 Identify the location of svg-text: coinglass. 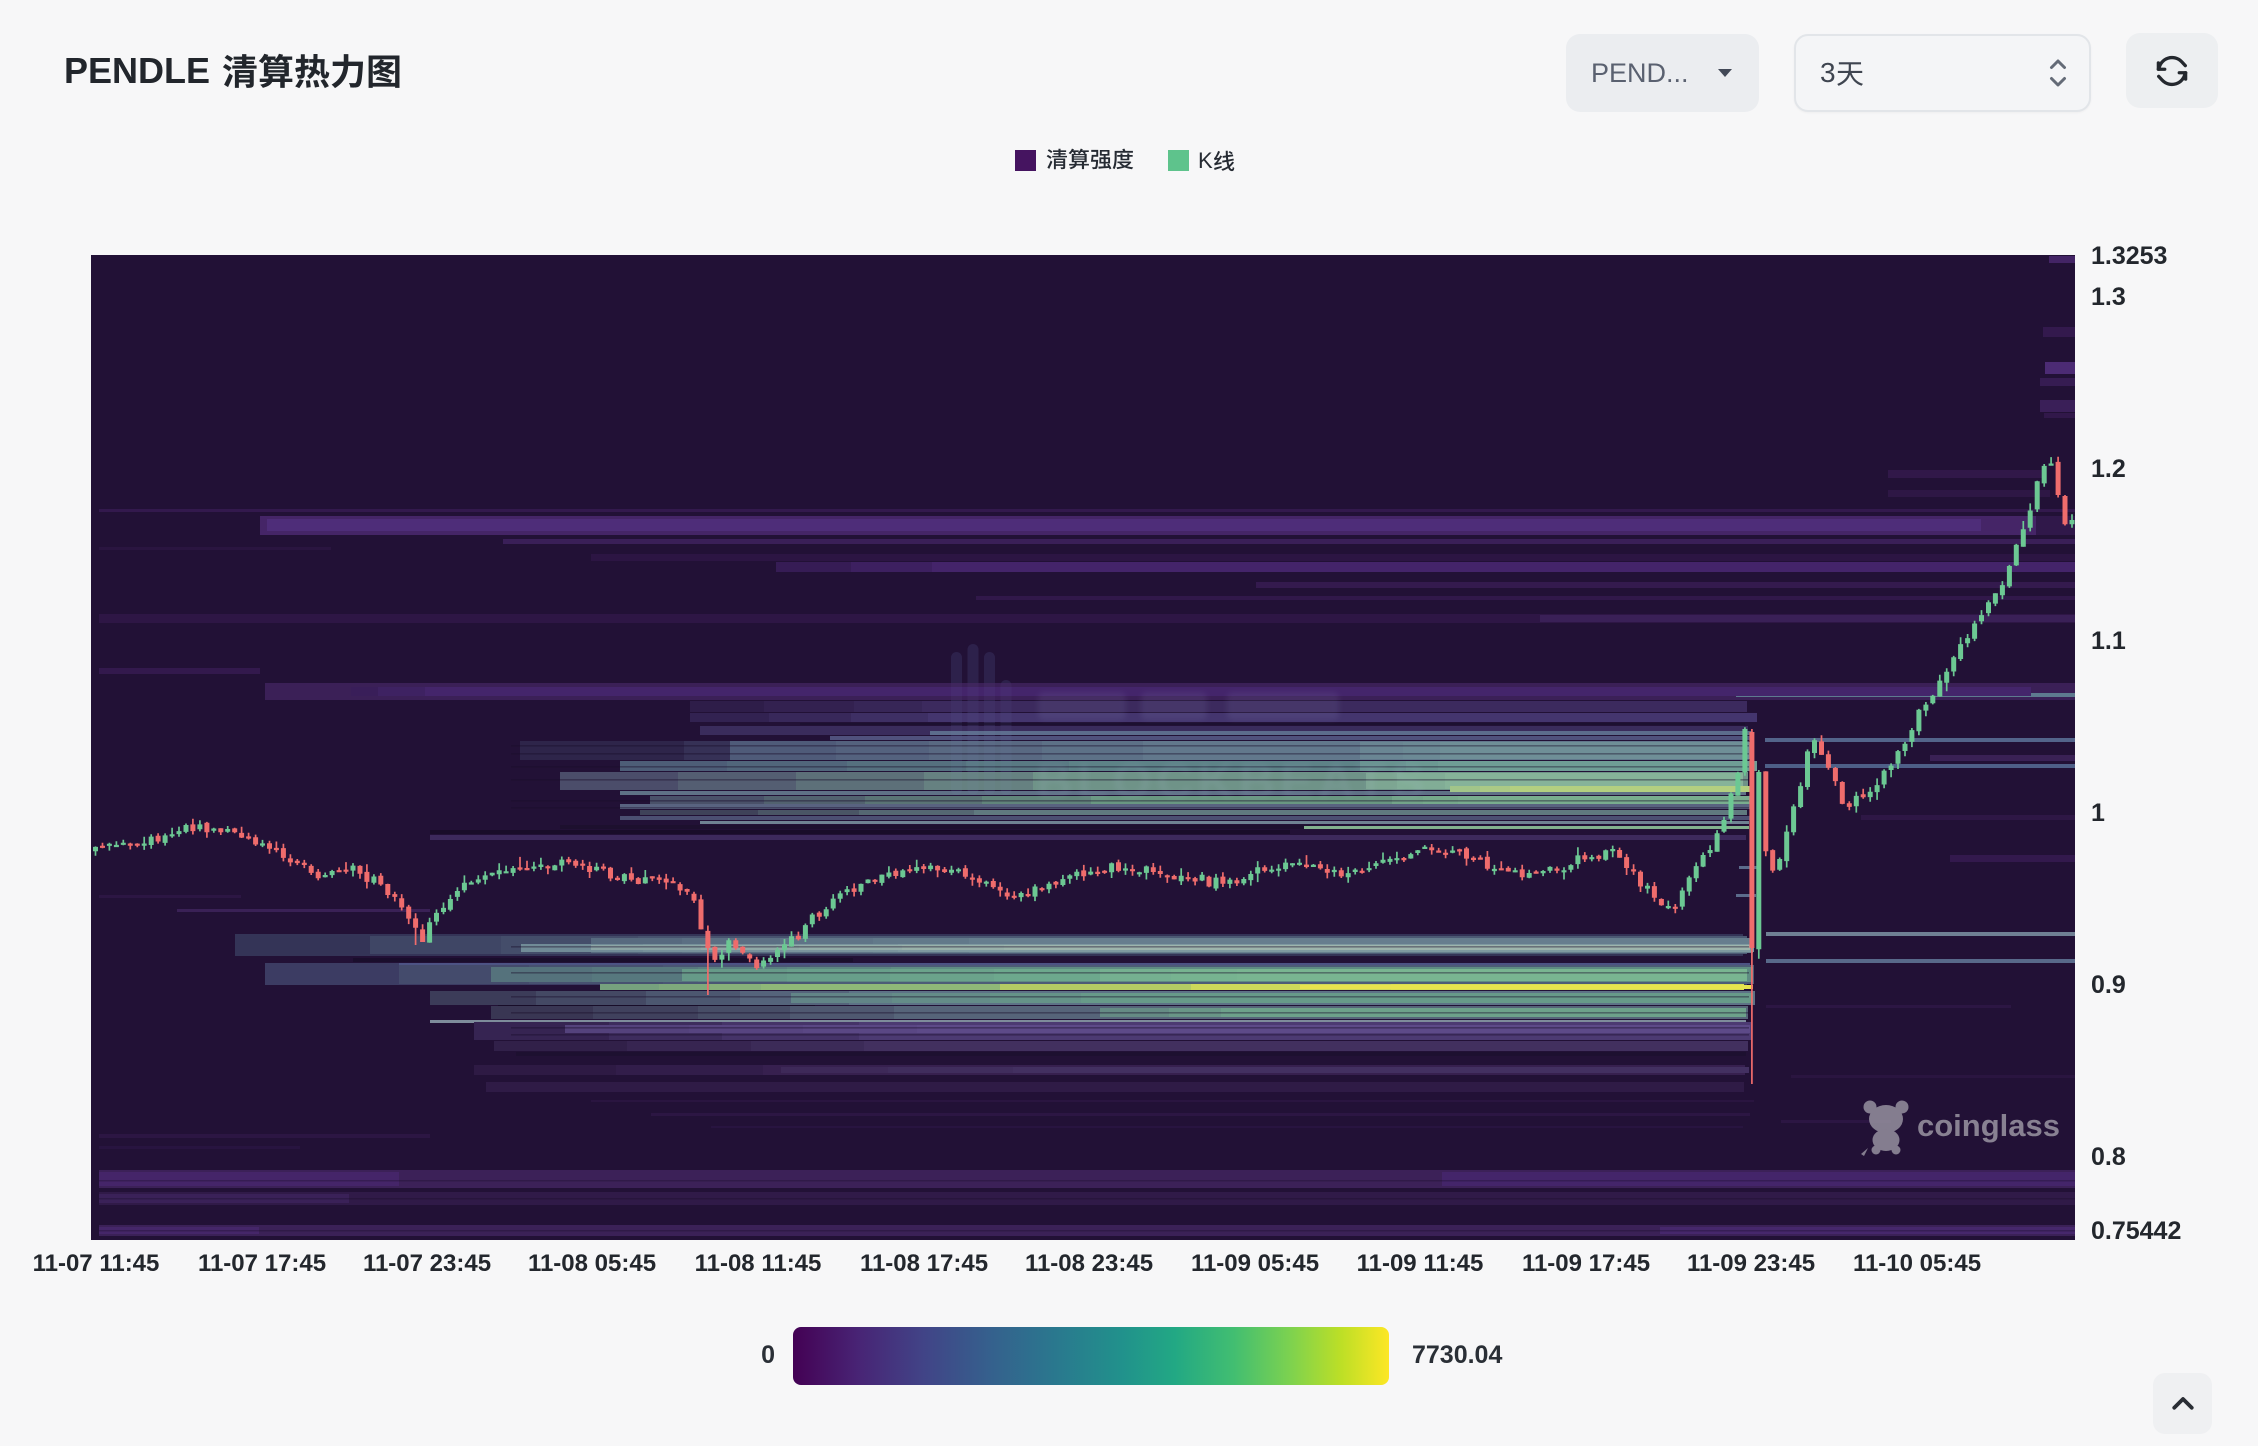
(1988, 1125).